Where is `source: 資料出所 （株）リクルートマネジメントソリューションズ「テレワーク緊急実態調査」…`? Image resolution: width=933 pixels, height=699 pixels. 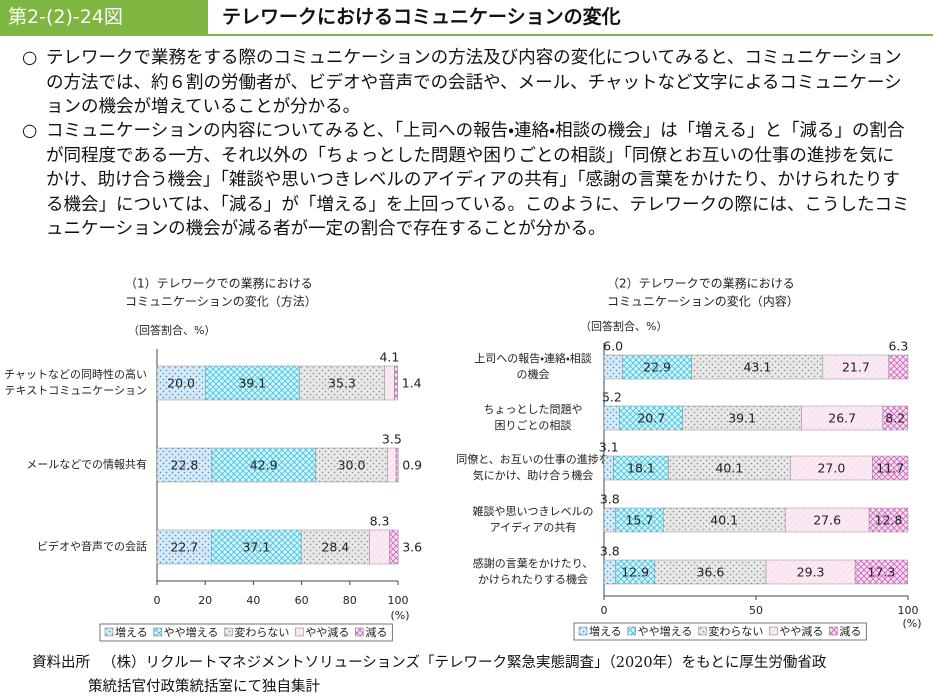 source: 資料出所 （株）リクルートマネジメントソリューションズ「テレワーク緊急実態調査」… is located at coordinates (429, 675).